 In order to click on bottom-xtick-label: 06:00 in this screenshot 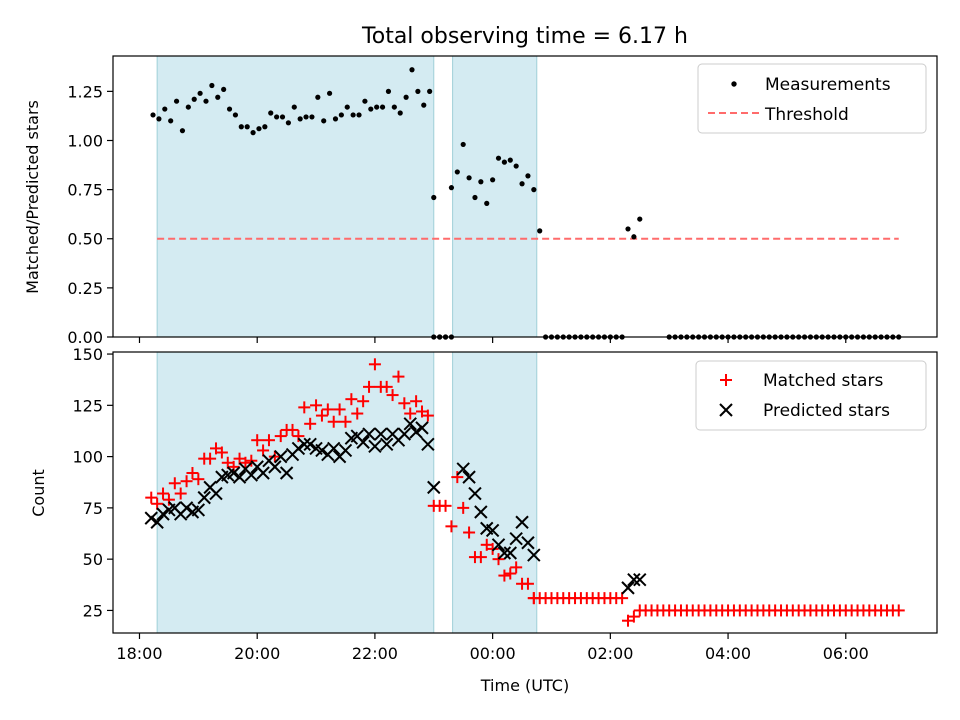, I will do `click(846, 653)`.